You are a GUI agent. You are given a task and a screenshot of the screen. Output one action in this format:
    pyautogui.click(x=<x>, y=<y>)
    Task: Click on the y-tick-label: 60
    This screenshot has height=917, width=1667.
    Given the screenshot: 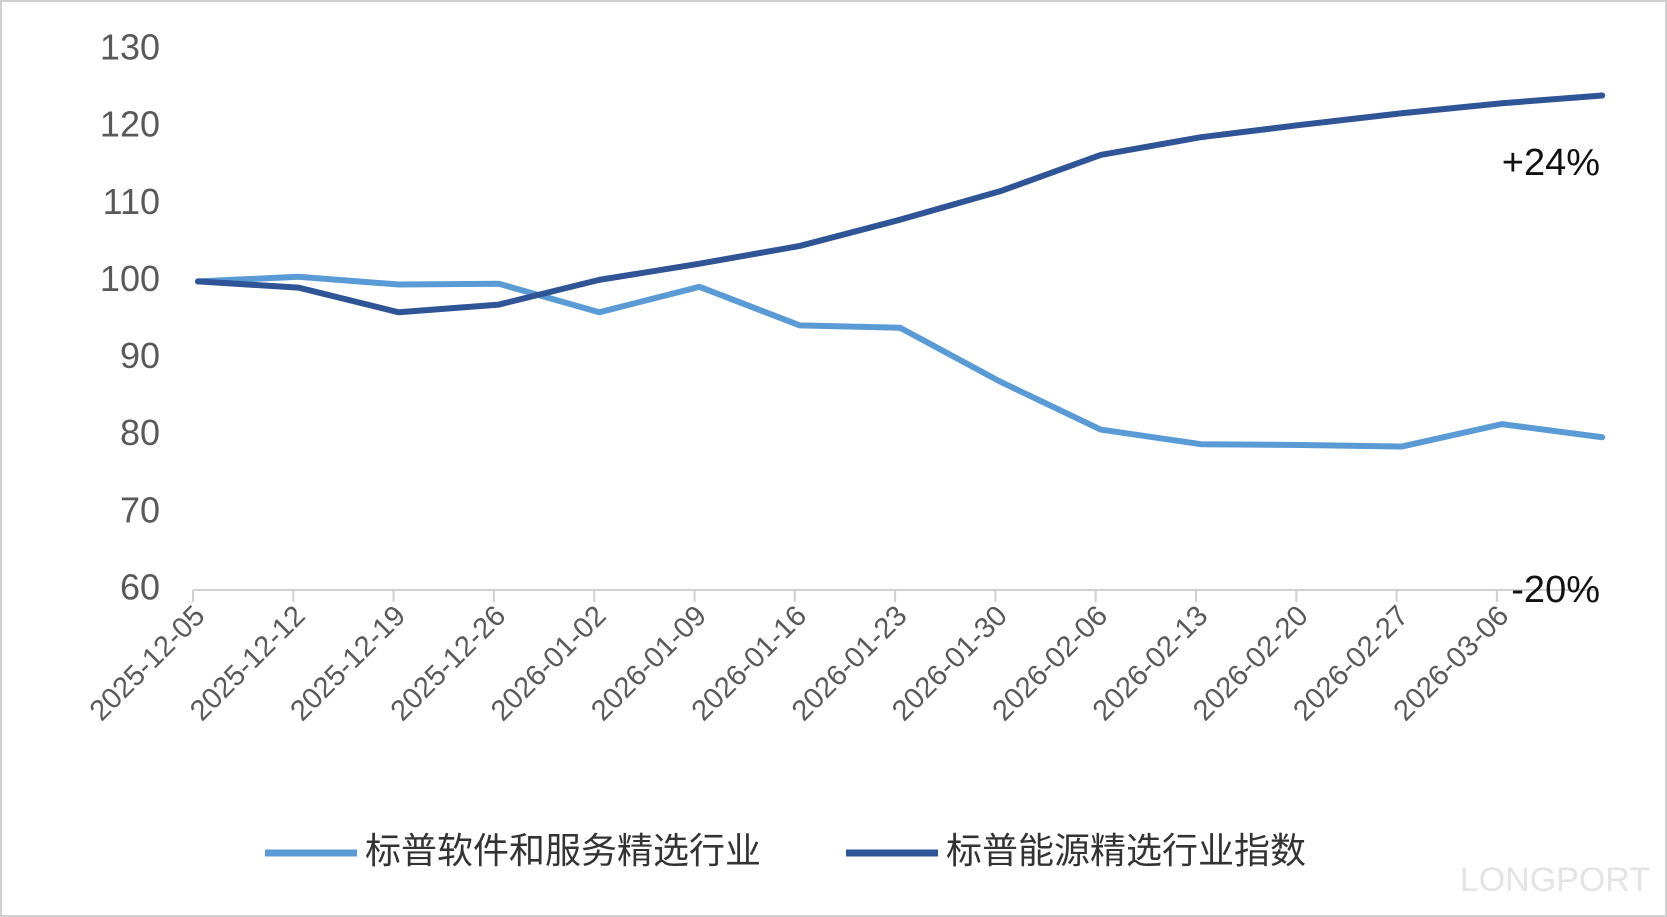 What is the action you would take?
    pyautogui.click(x=140, y=587)
    